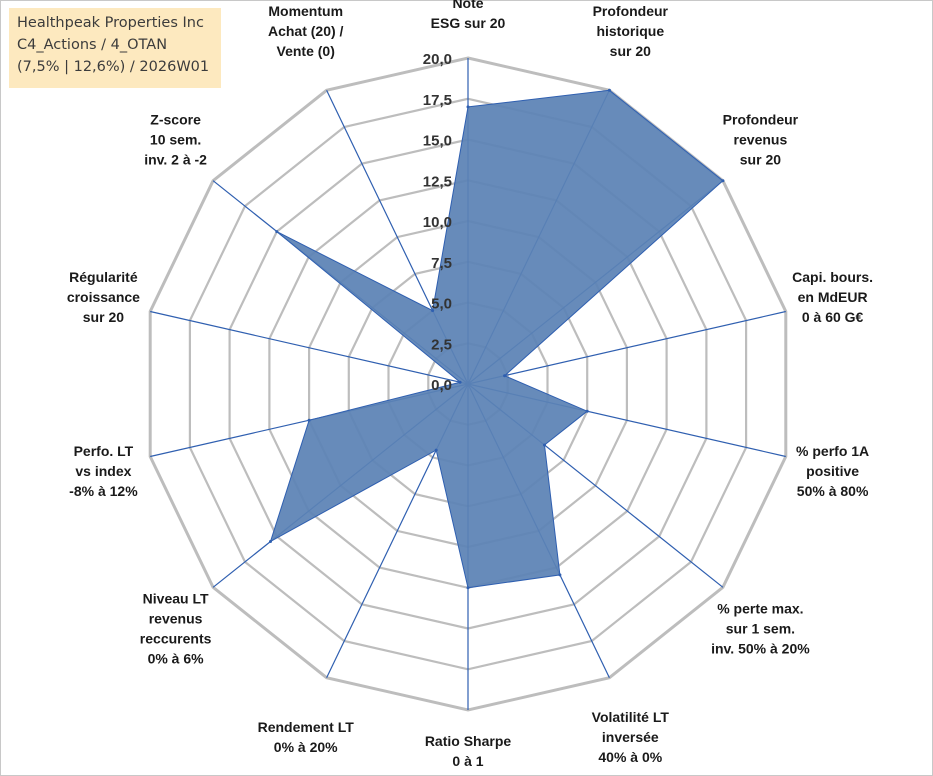 This screenshot has width=933, height=776. I want to click on axis-label-line: en MdEUR, so click(833, 297).